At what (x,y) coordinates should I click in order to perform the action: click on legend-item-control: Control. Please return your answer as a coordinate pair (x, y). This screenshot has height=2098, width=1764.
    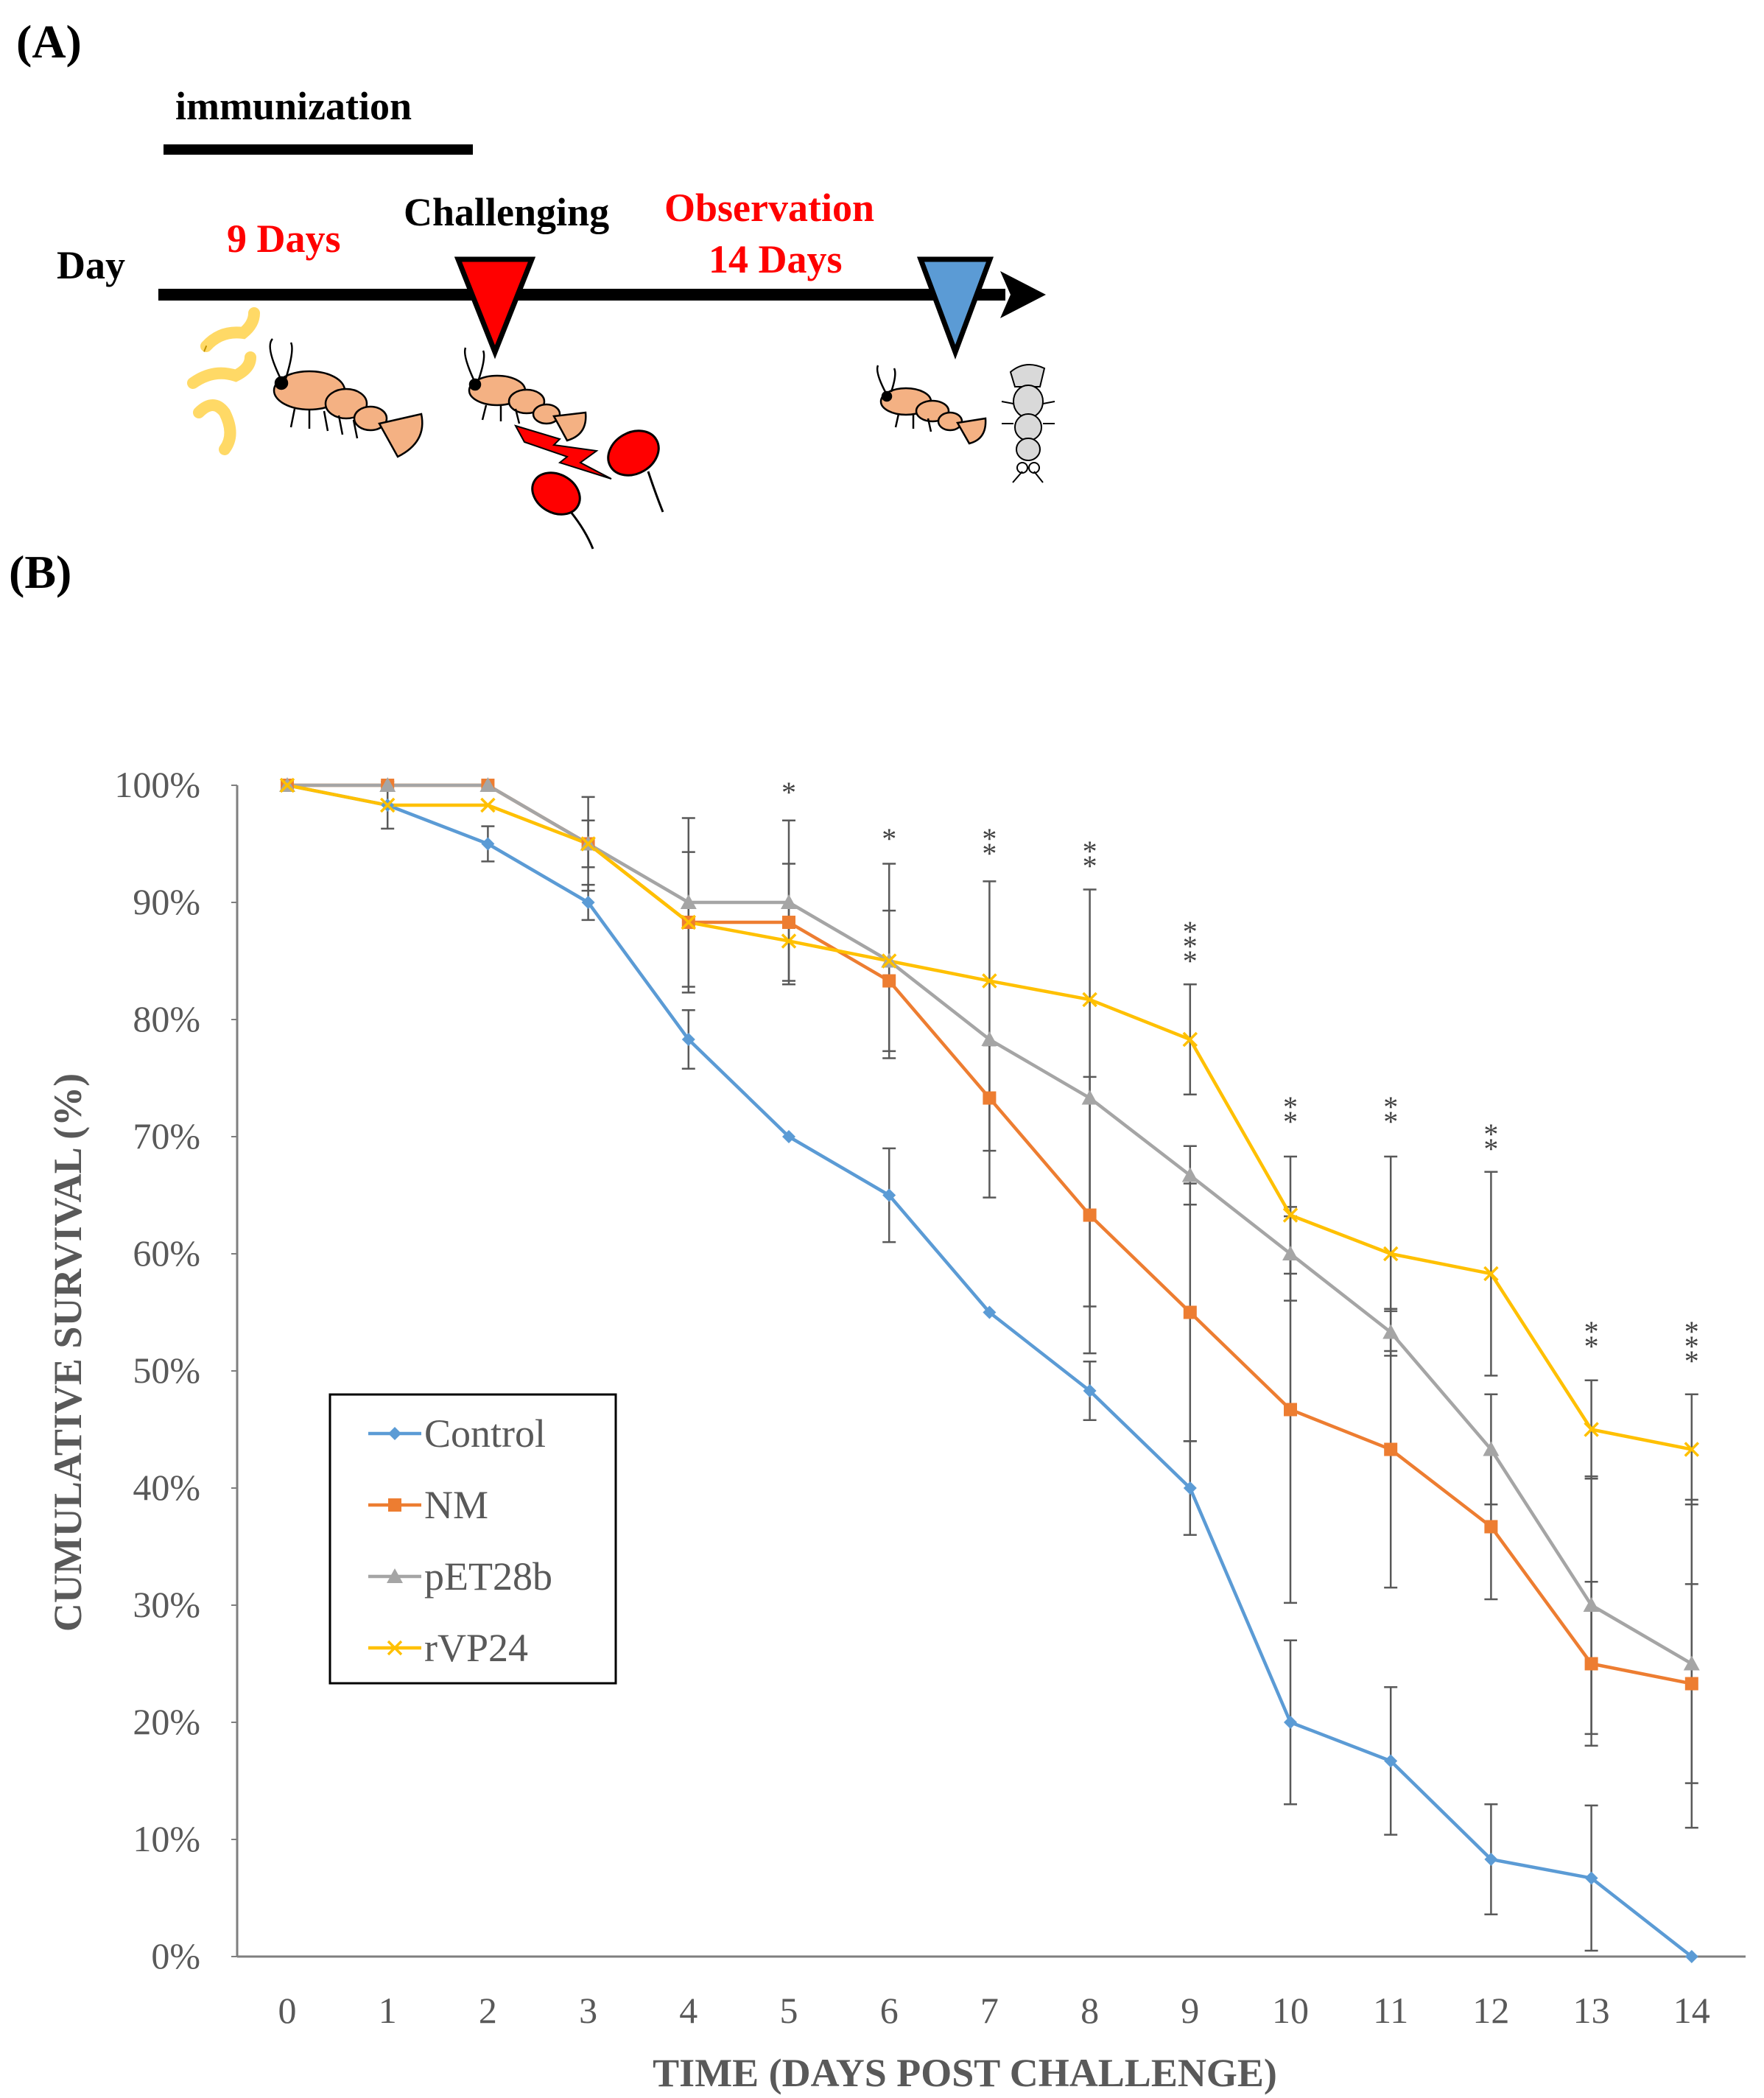
    Looking at the image, I should click on (457, 1433).